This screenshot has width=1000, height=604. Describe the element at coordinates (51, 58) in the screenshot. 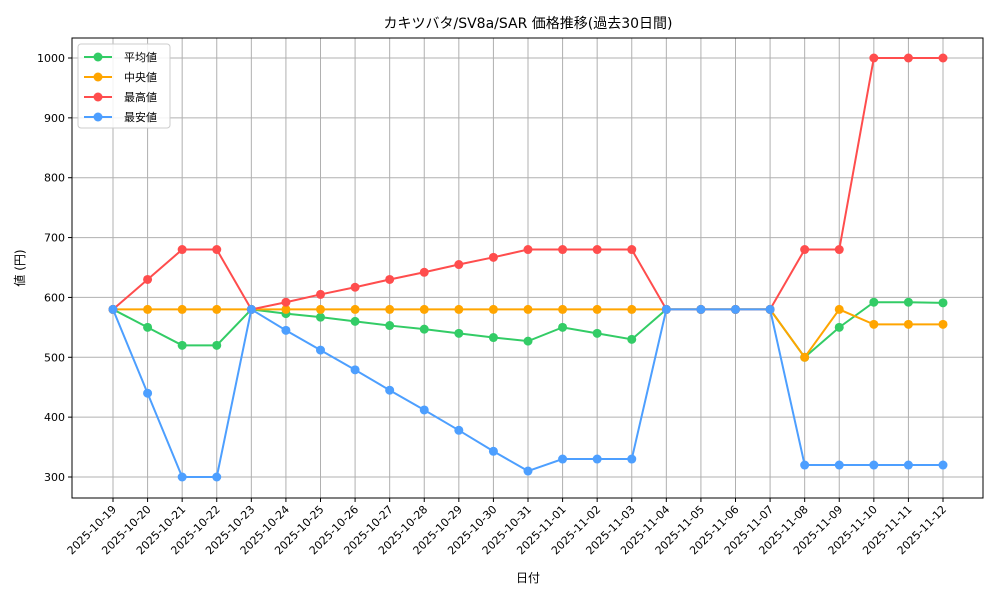

I see `y-tick-label: 1000` at that location.